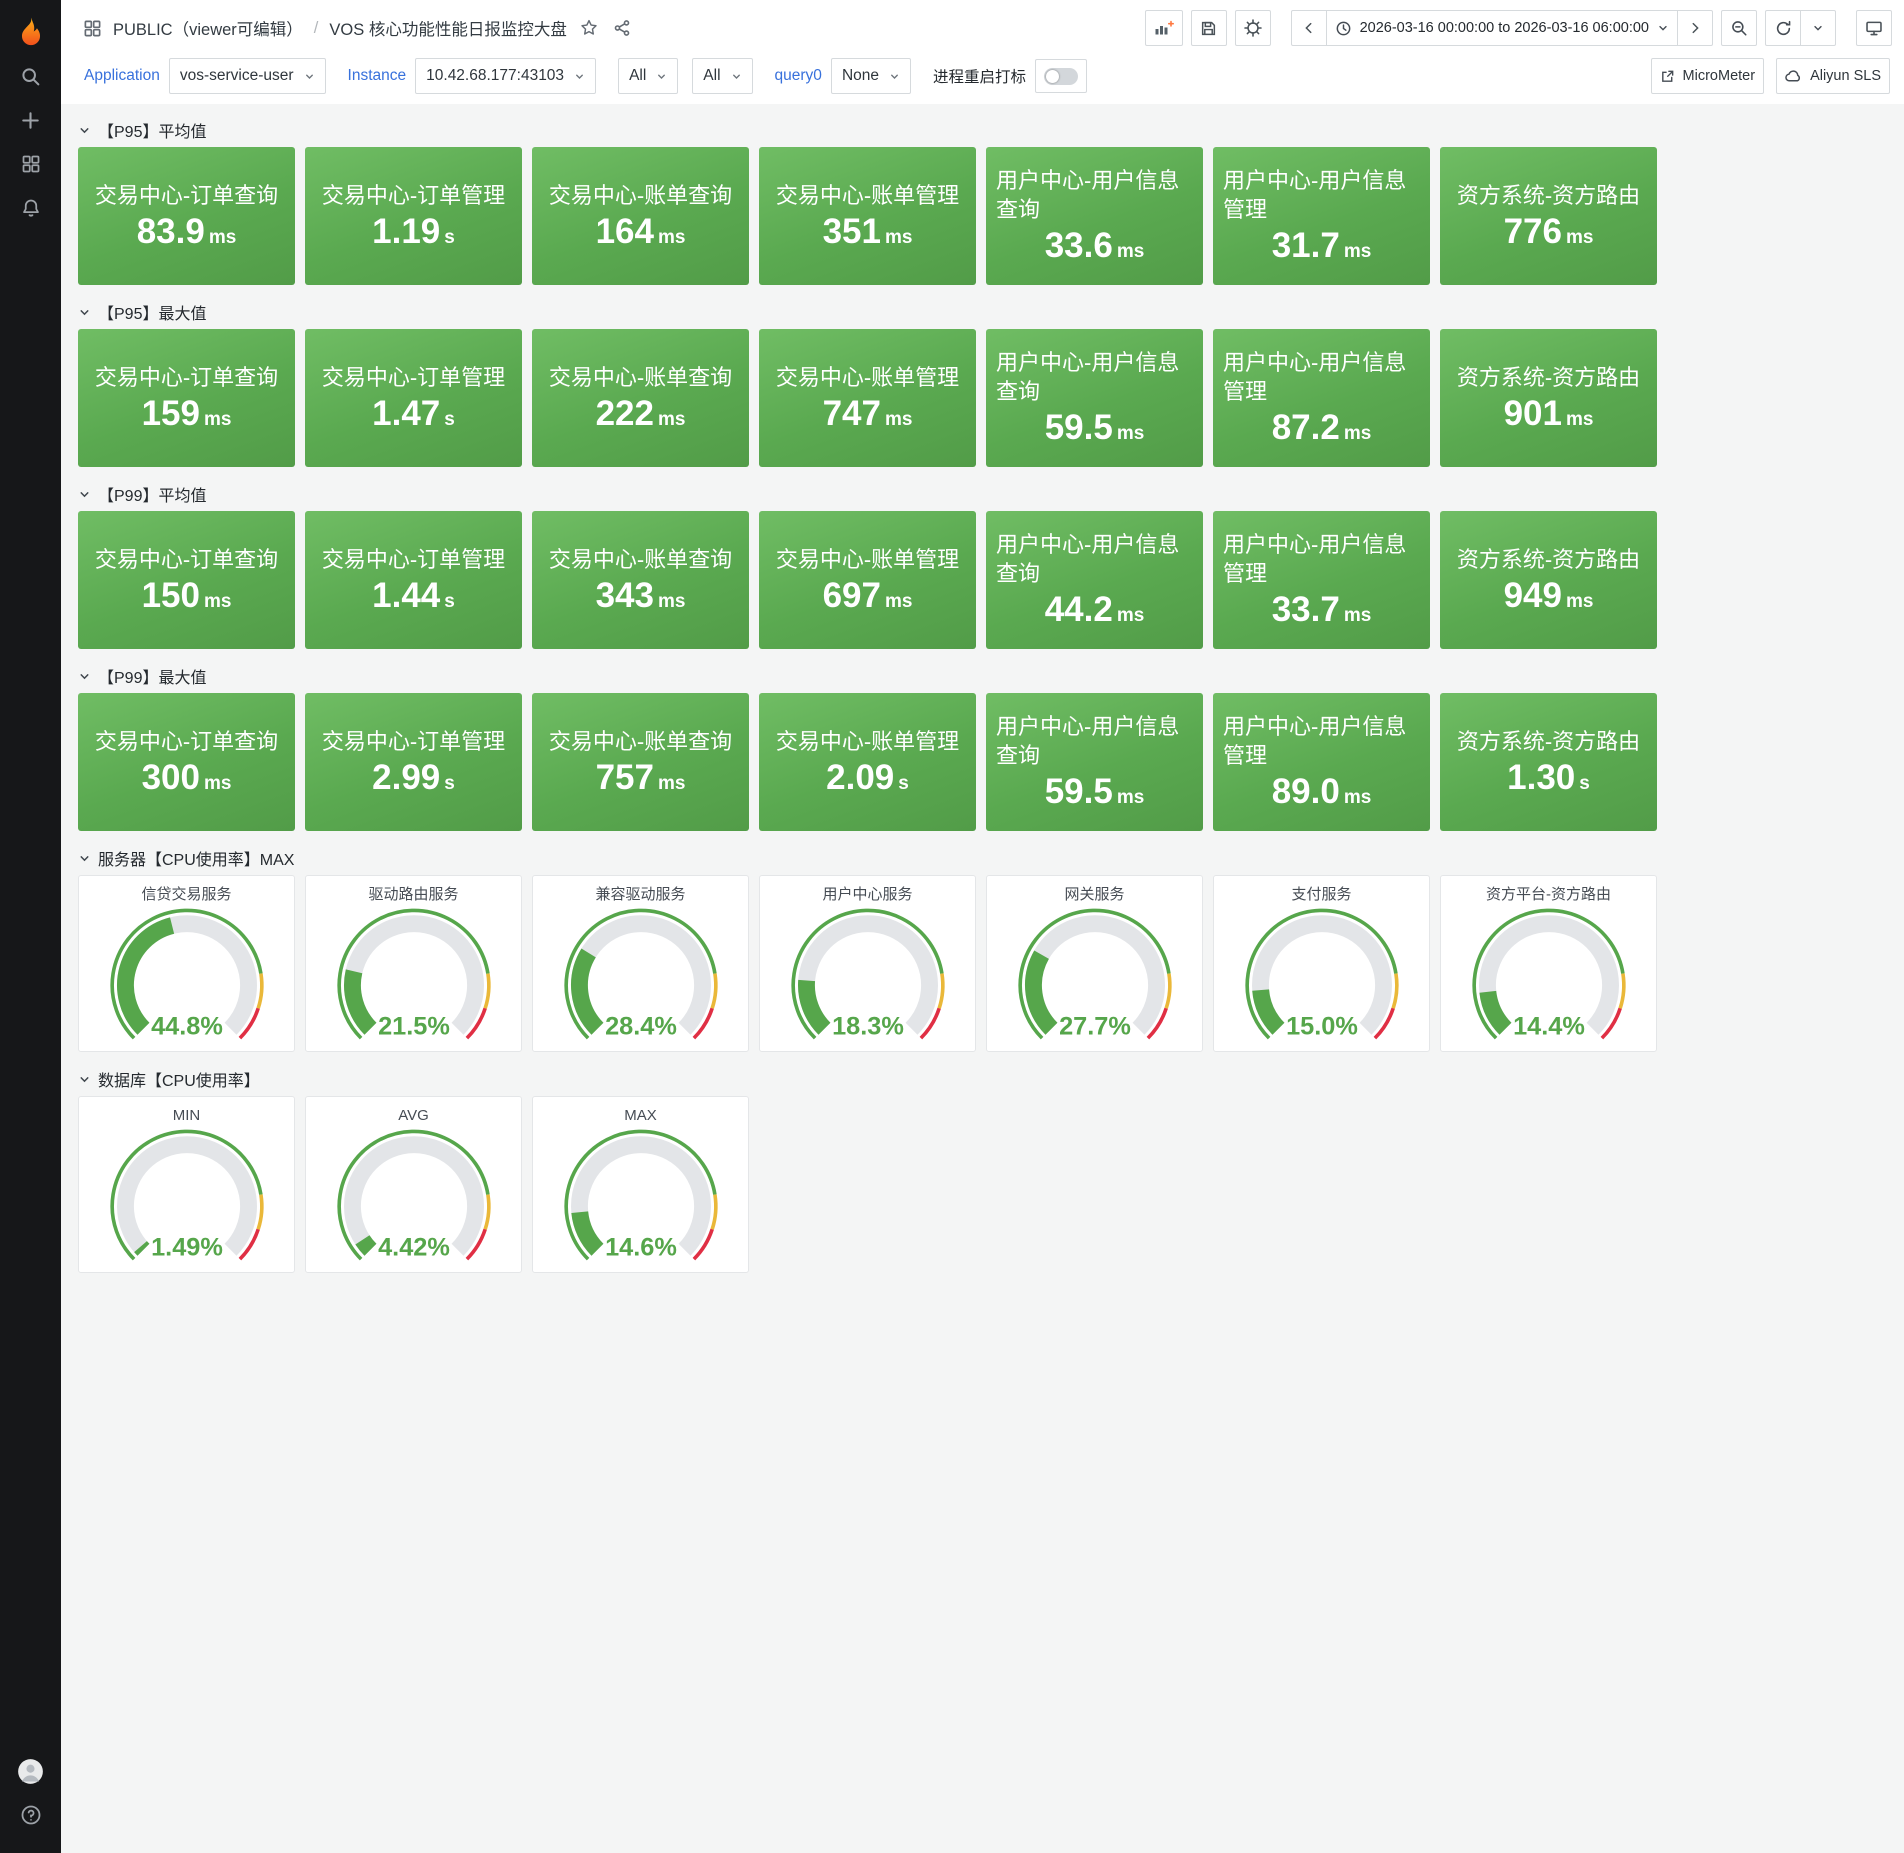  What do you see at coordinates (186, 894) in the screenshot?
I see `gauge-panel-title: 信贷交易服务` at bounding box center [186, 894].